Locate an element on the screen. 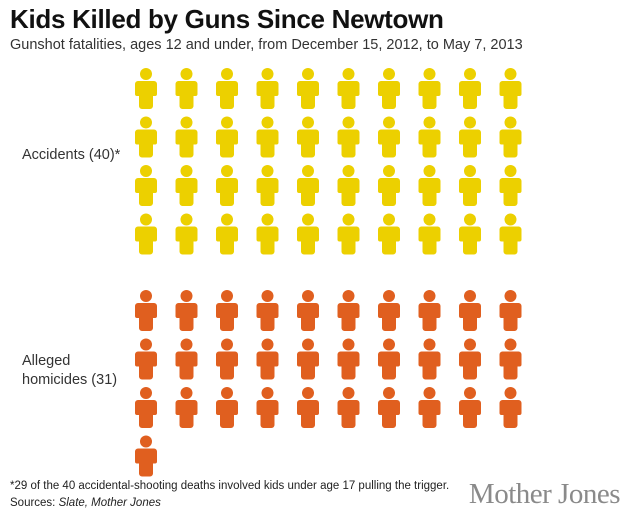 The image size is (630, 526). accidents-label: Accidents (40)* is located at coordinates (71, 155).